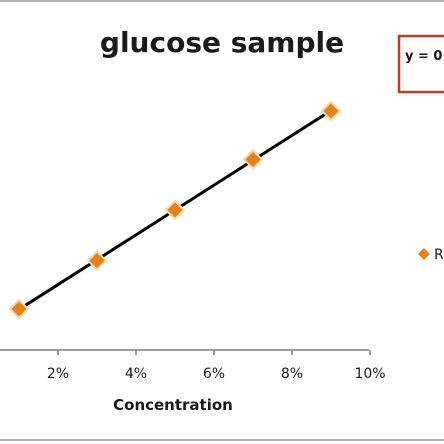  I want to click on legend-marker, so click(424, 254).